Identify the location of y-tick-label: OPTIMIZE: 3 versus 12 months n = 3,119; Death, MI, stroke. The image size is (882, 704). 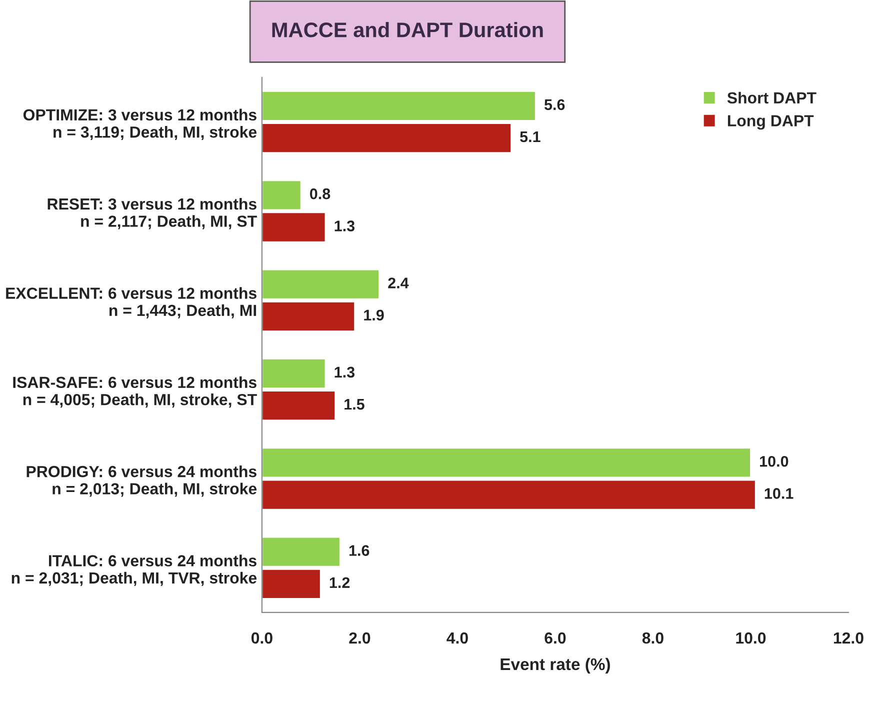
(140, 124).